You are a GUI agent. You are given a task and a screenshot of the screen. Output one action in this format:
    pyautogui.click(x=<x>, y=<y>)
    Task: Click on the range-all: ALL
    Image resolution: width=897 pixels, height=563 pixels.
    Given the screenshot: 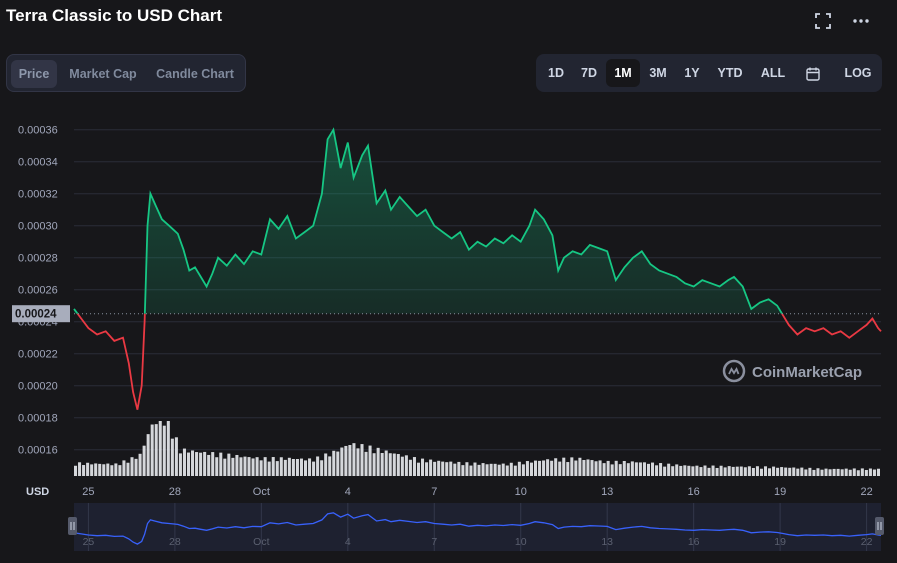 What is the action you would take?
    pyautogui.click(x=773, y=73)
    